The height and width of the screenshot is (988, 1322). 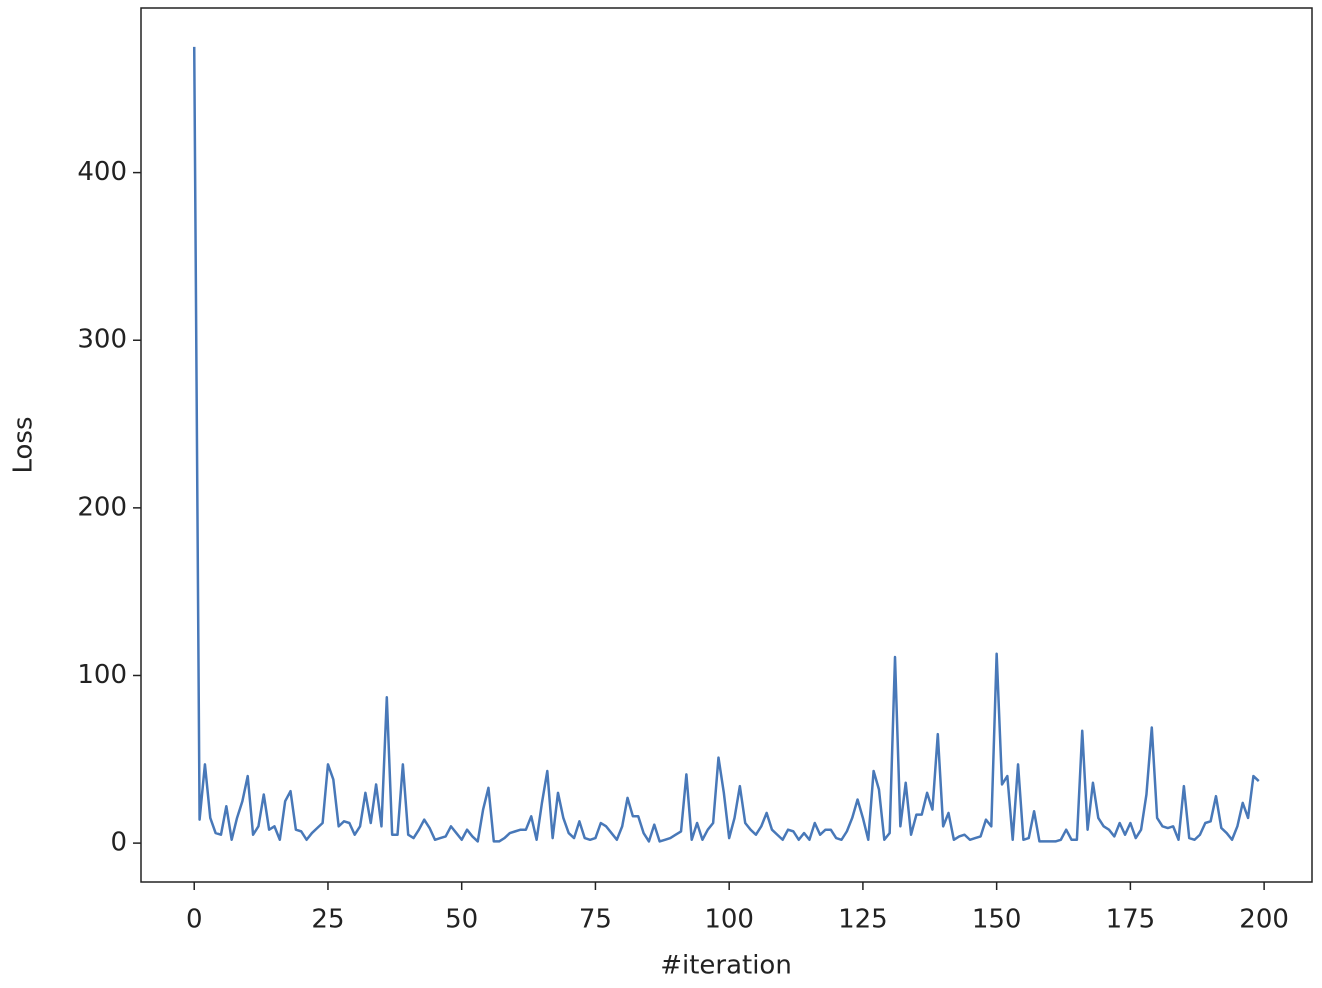 What do you see at coordinates (863, 920) in the screenshot?
I see `x-tick-label: 125` at bounding box center [863, 920].